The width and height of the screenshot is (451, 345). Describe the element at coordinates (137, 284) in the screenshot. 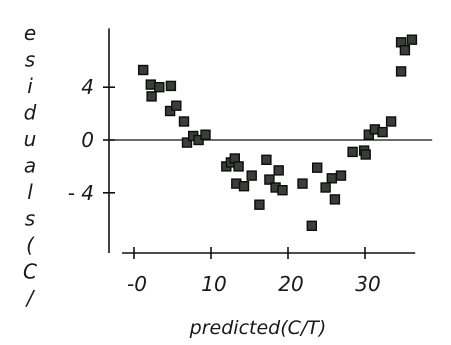

I see `x-tick-label: -0` at that location.